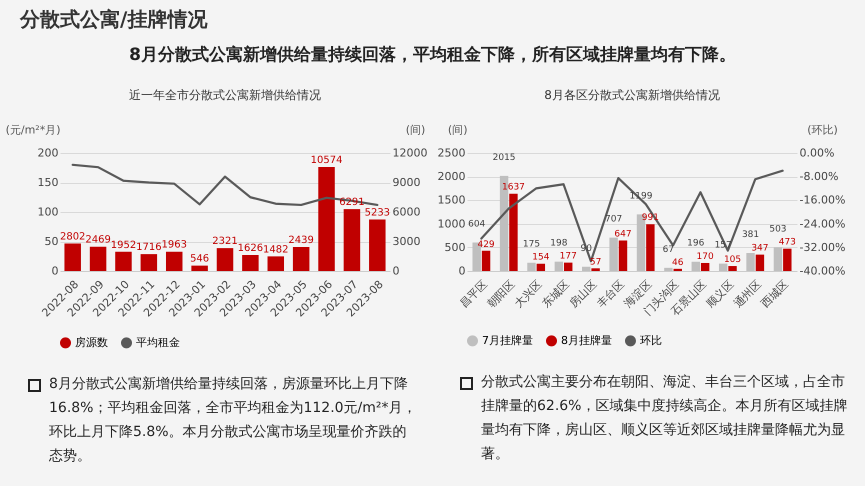 This screenshot has width=865, height=486. Describe the element at coordinates (48, 153) in the screenshot. I see `y-tick-label: 200` at that location.